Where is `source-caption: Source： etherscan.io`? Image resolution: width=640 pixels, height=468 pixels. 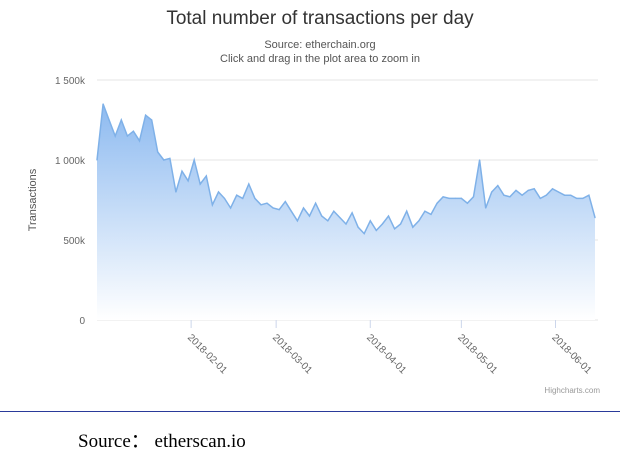
source-caption: Source： etherscan.io is located at coordinates (162, 441).